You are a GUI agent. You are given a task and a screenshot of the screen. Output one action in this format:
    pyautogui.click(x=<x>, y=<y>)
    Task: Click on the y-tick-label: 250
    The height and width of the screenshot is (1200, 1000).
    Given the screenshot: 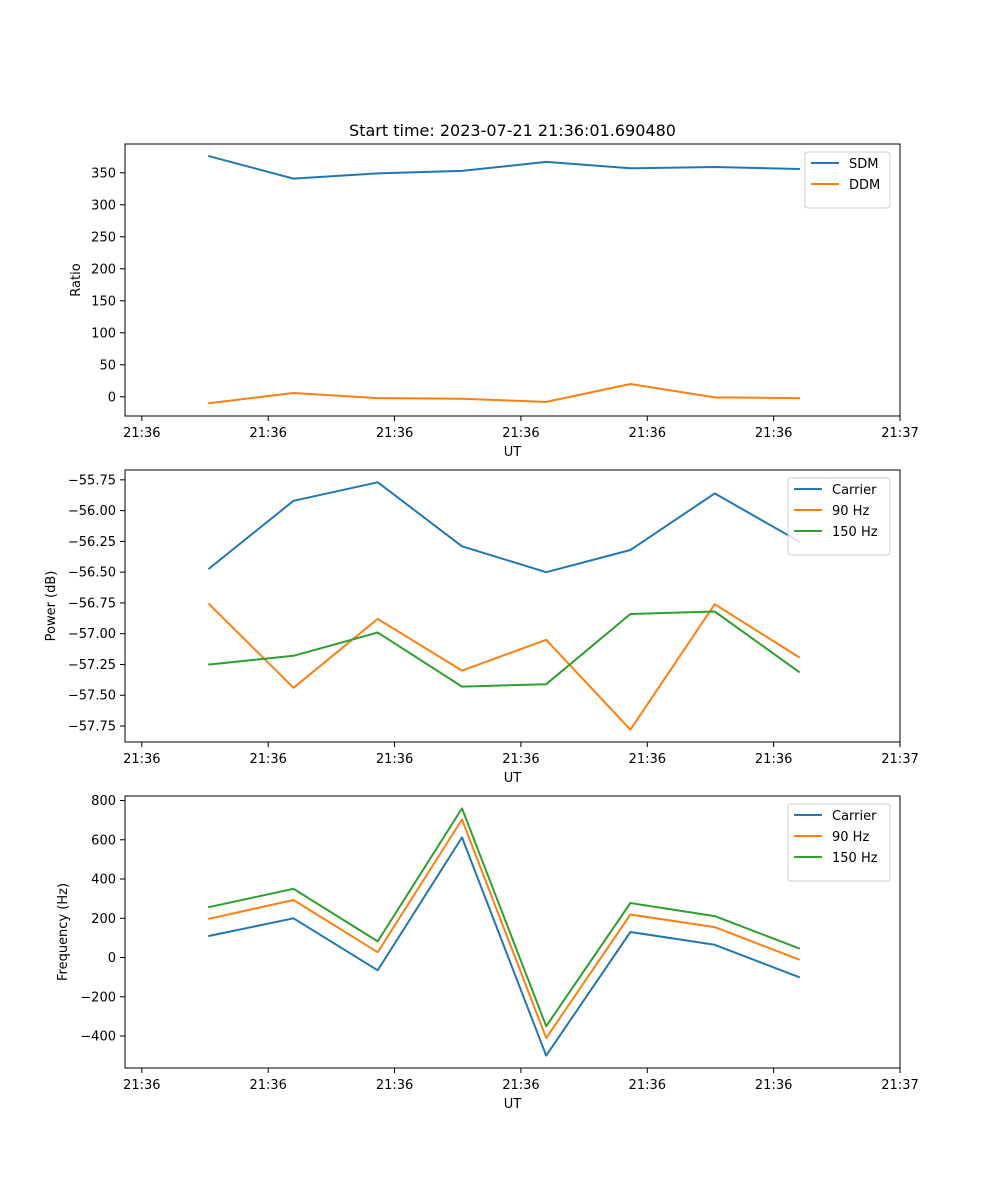 What is the action you would take?
    pyautogui.click(x=103, y=237)
    